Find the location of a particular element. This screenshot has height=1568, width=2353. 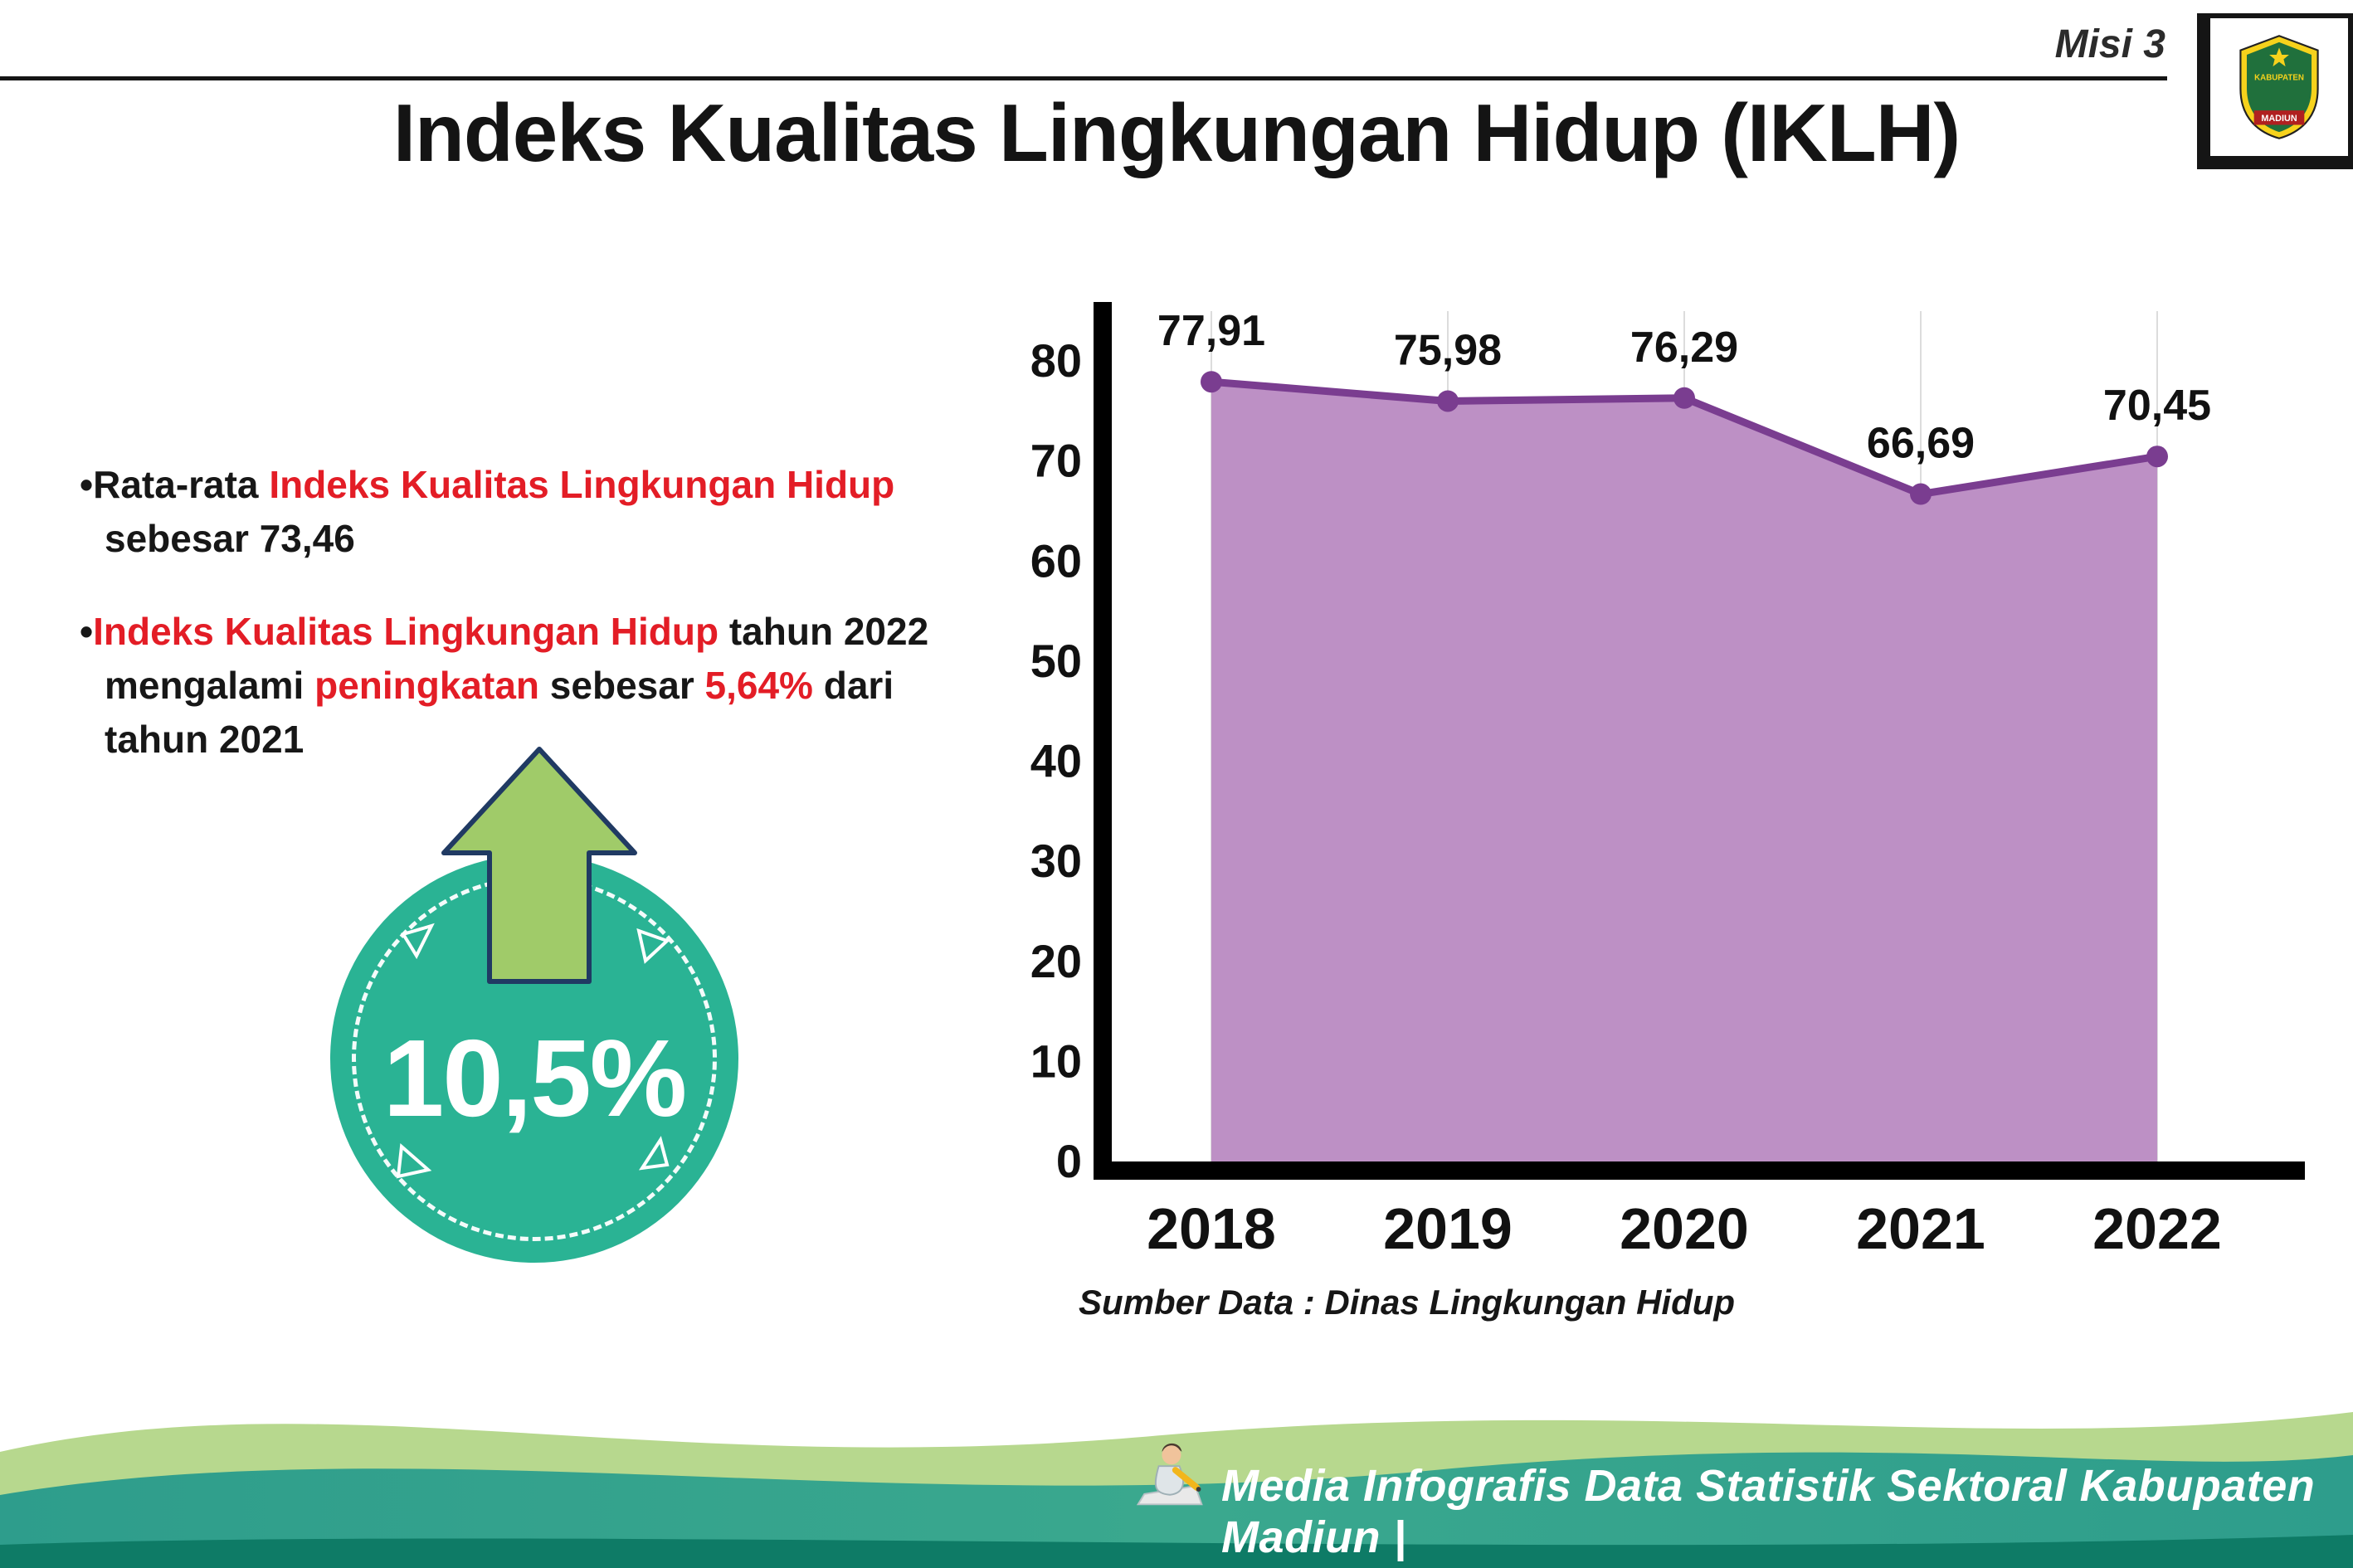

svg-text: 2018 is located at coordinates (1211, 1228).